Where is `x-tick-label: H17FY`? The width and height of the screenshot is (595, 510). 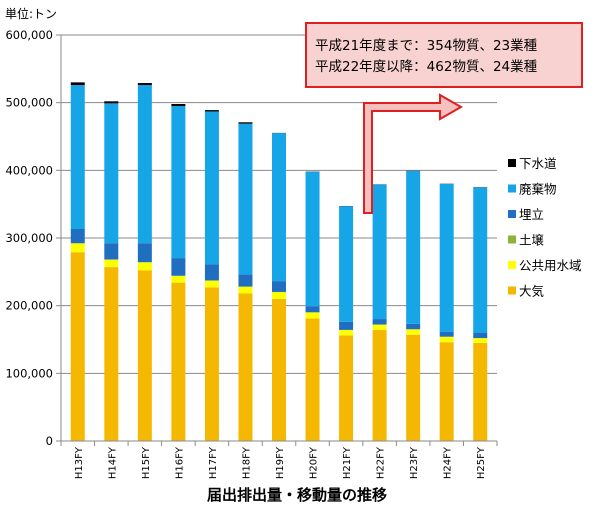 x-tick-label: H17FY is located at coordinates (213, 462).